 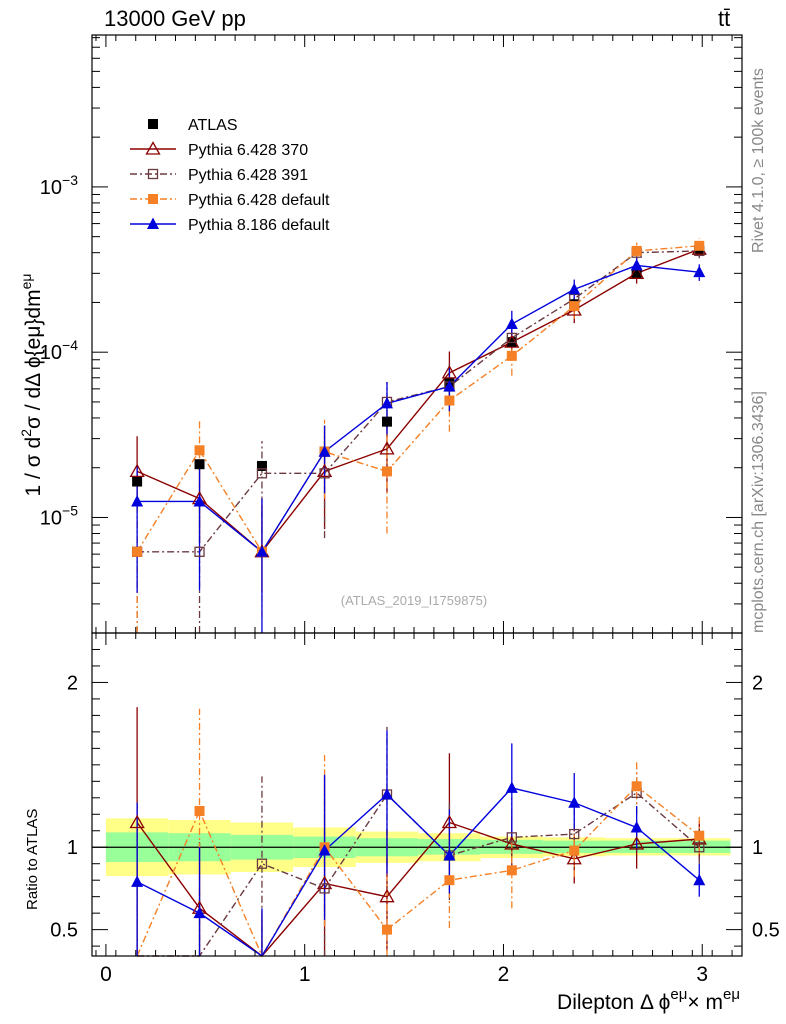 I want to click on legend-label-p370: Pythia 6.428 370, so click(x=248, y=150).